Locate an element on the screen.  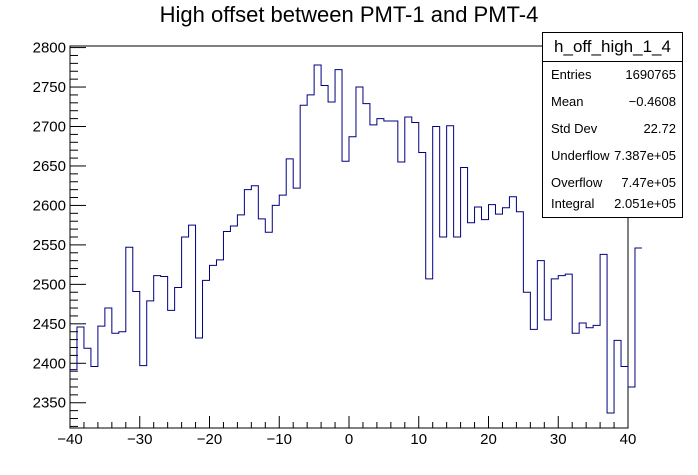
y-tick-label: 2650 is located at coordinates (49, 166).